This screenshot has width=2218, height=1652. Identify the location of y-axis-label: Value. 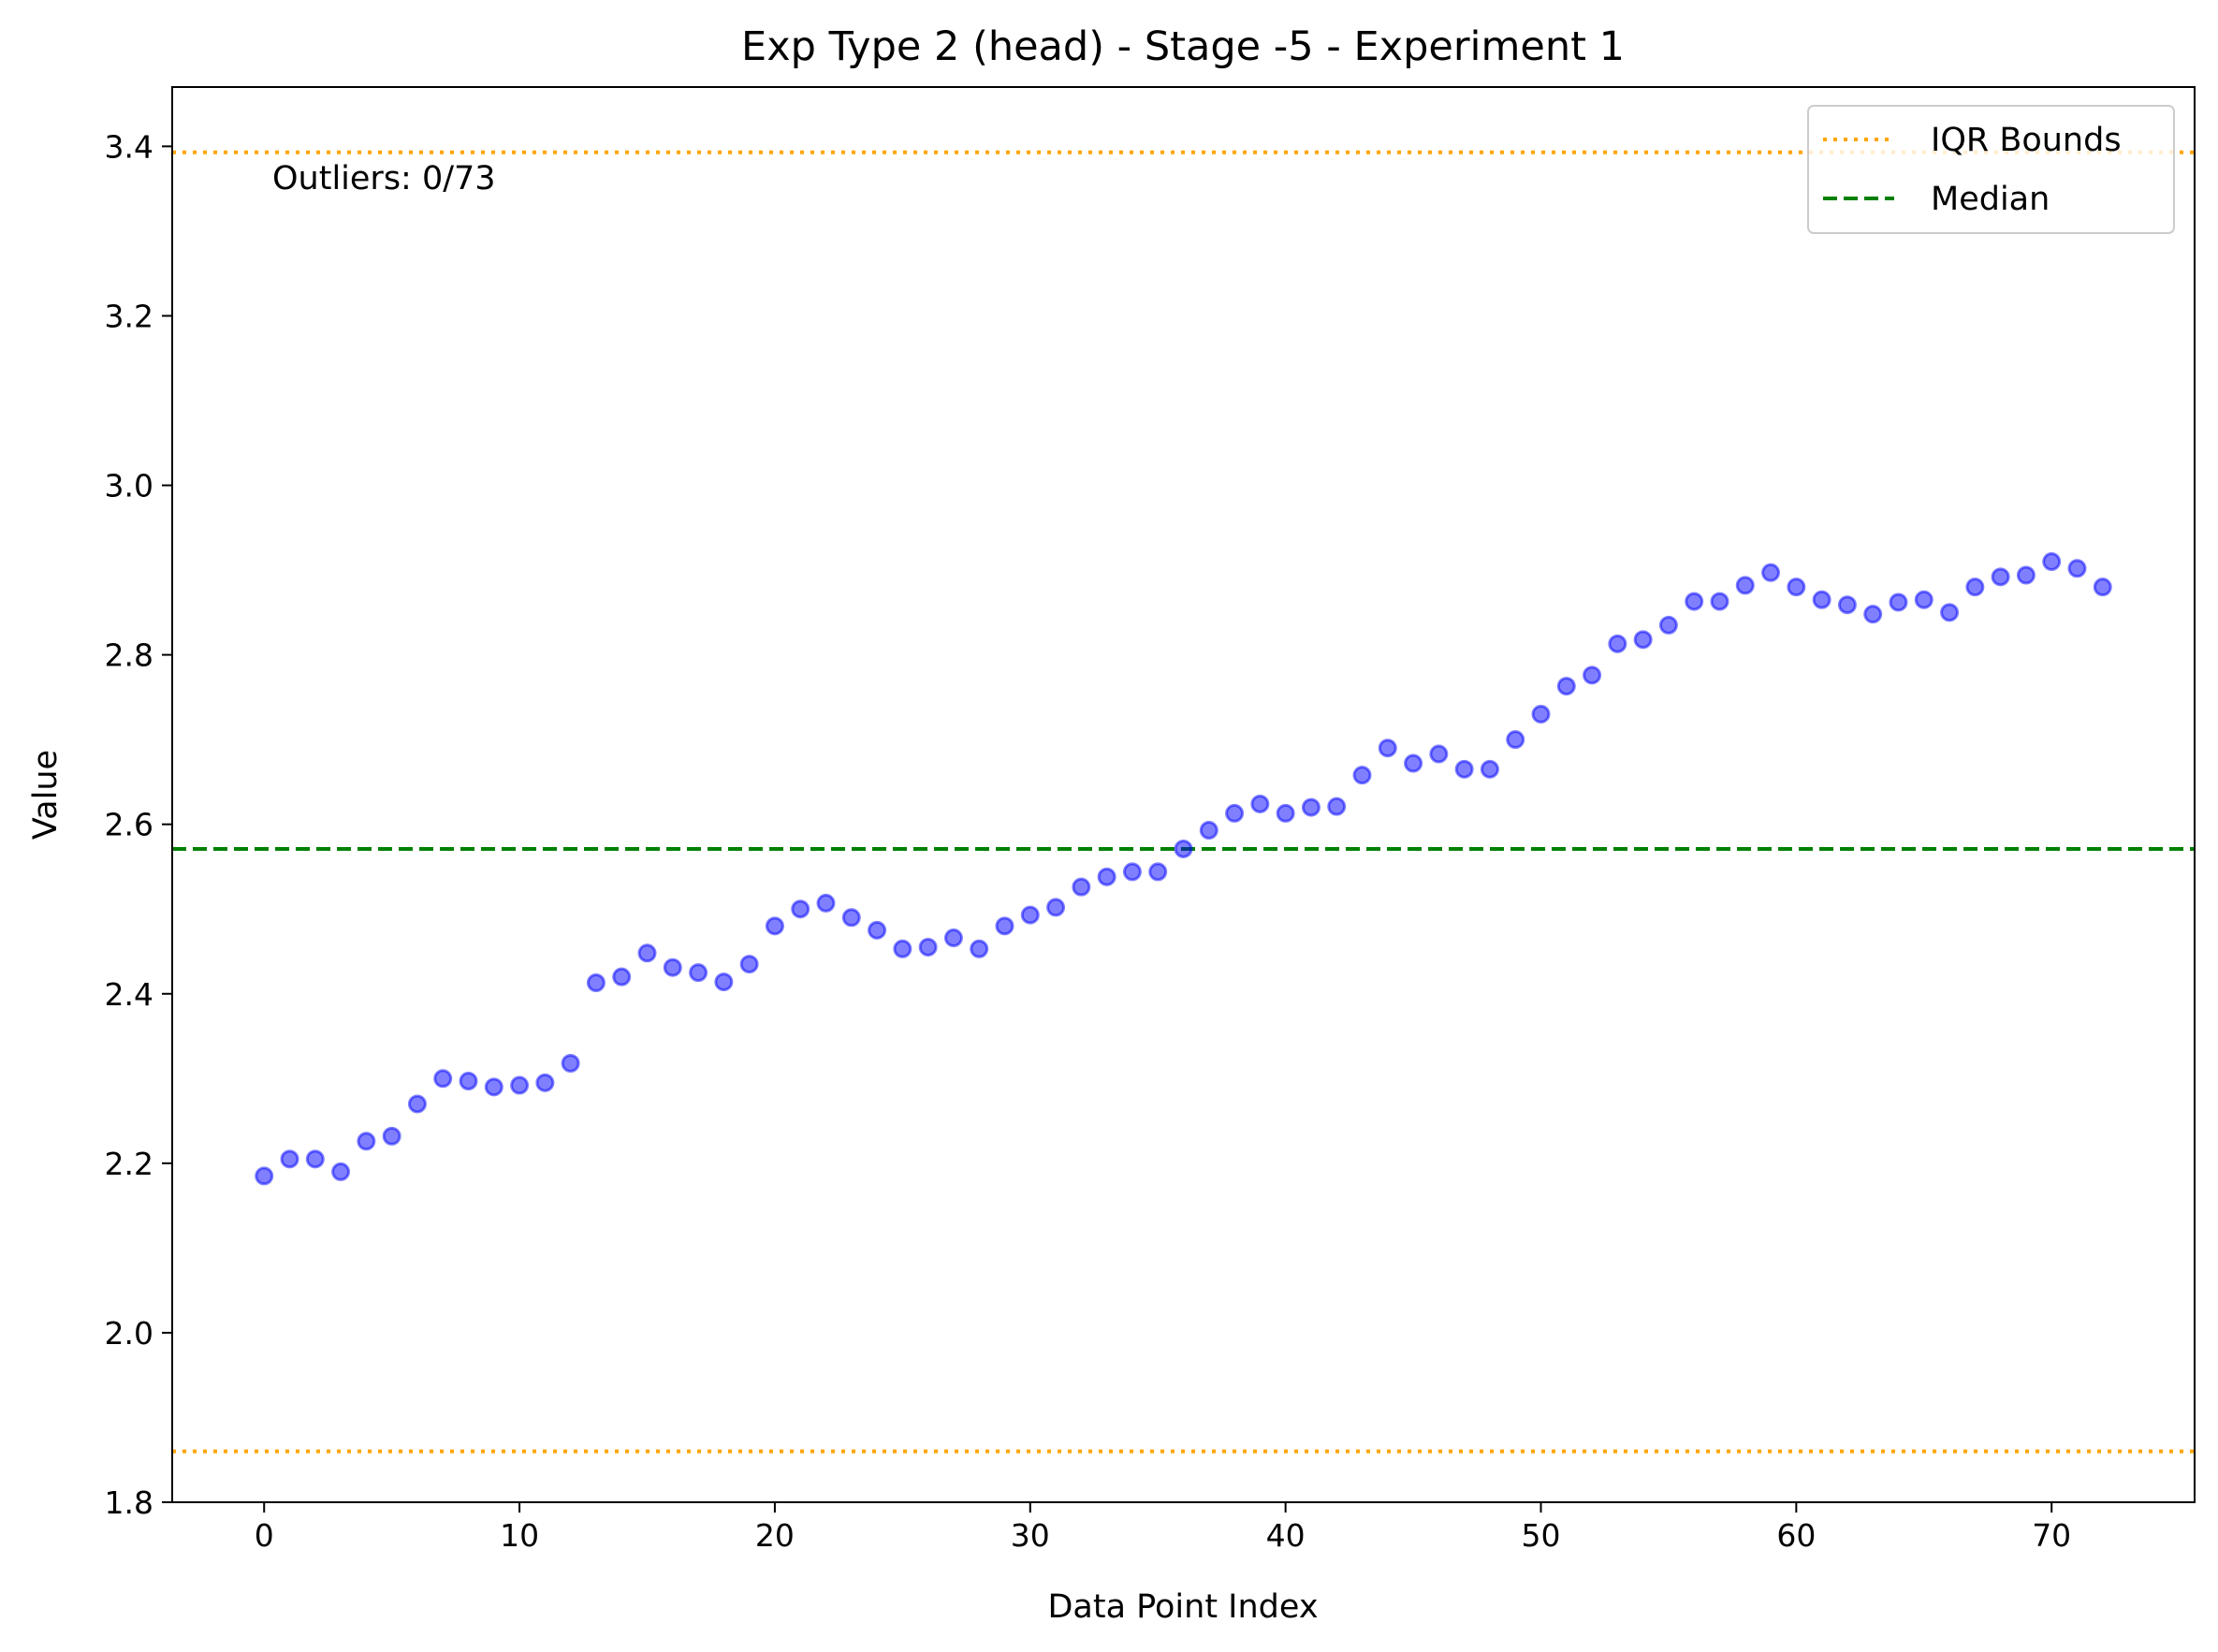
(46, 795).